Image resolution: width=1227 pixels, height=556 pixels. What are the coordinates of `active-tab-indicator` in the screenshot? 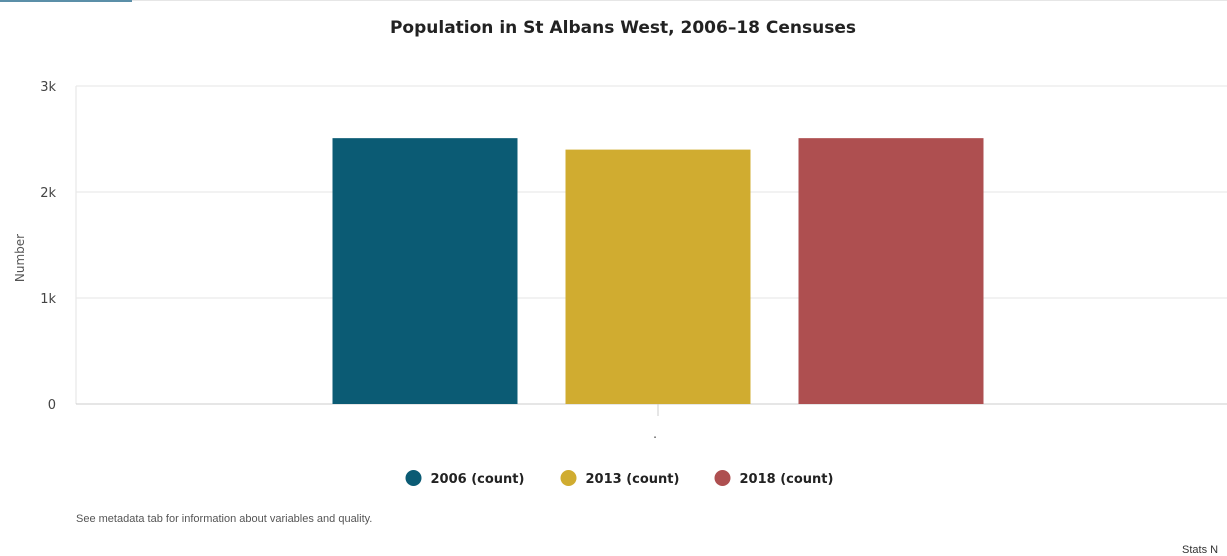 It's located at (66, 1).